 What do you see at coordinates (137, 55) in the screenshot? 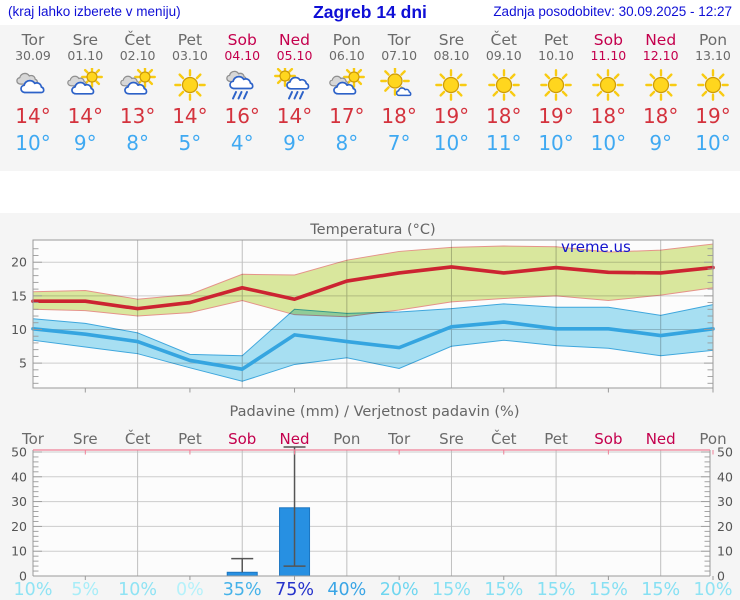
I see `day-date-label: 02.10` at bounding box center [137, 55].